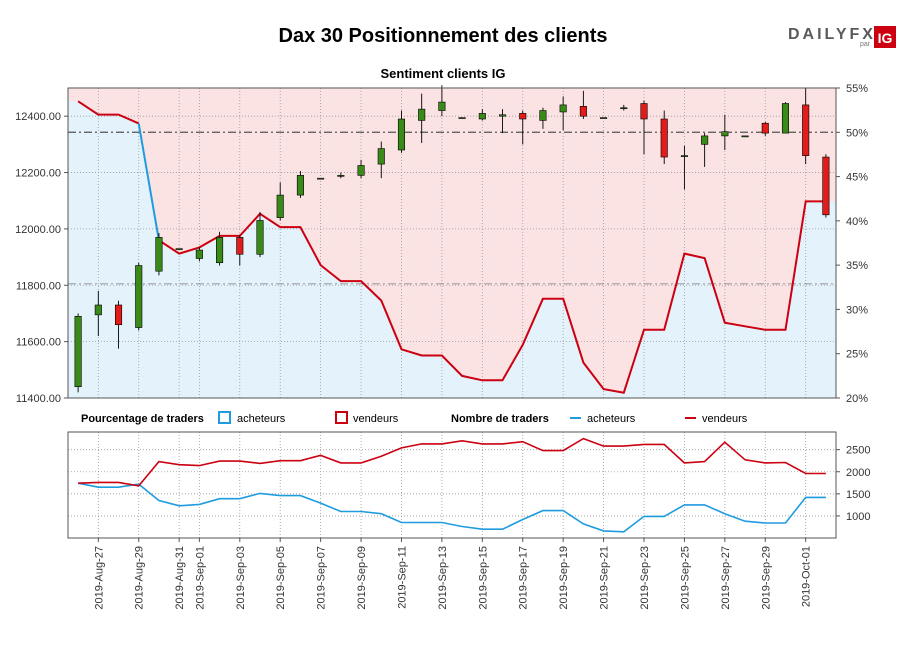  I want to click on x-tick-label-17: 2019-Sep-29, so click(766, 578).